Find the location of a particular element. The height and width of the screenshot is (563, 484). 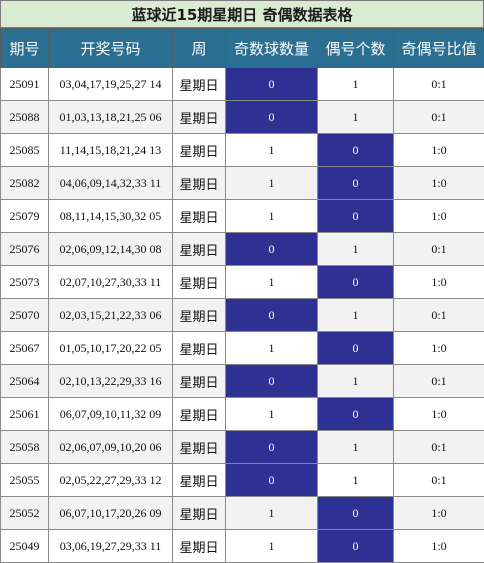

header-odd-count: 奇数球数量 is located at coordinates (272, 48).